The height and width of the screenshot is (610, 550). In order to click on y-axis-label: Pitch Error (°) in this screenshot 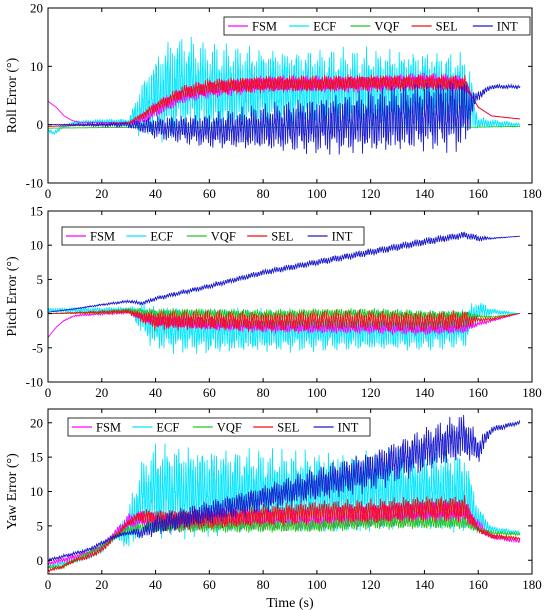, I will do `click(12, 296)`.